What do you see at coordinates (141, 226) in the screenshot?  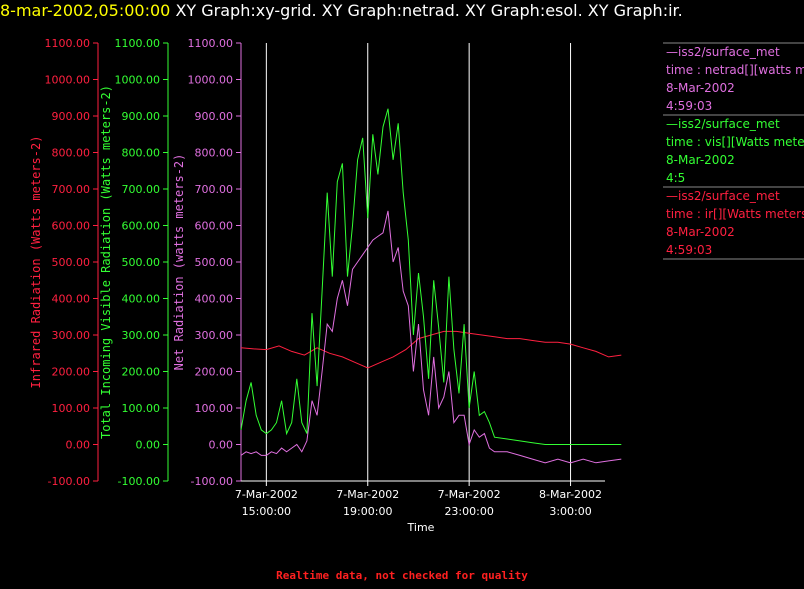 I see `vis-tick-label: 600.00` at bounding box center [141, 226].